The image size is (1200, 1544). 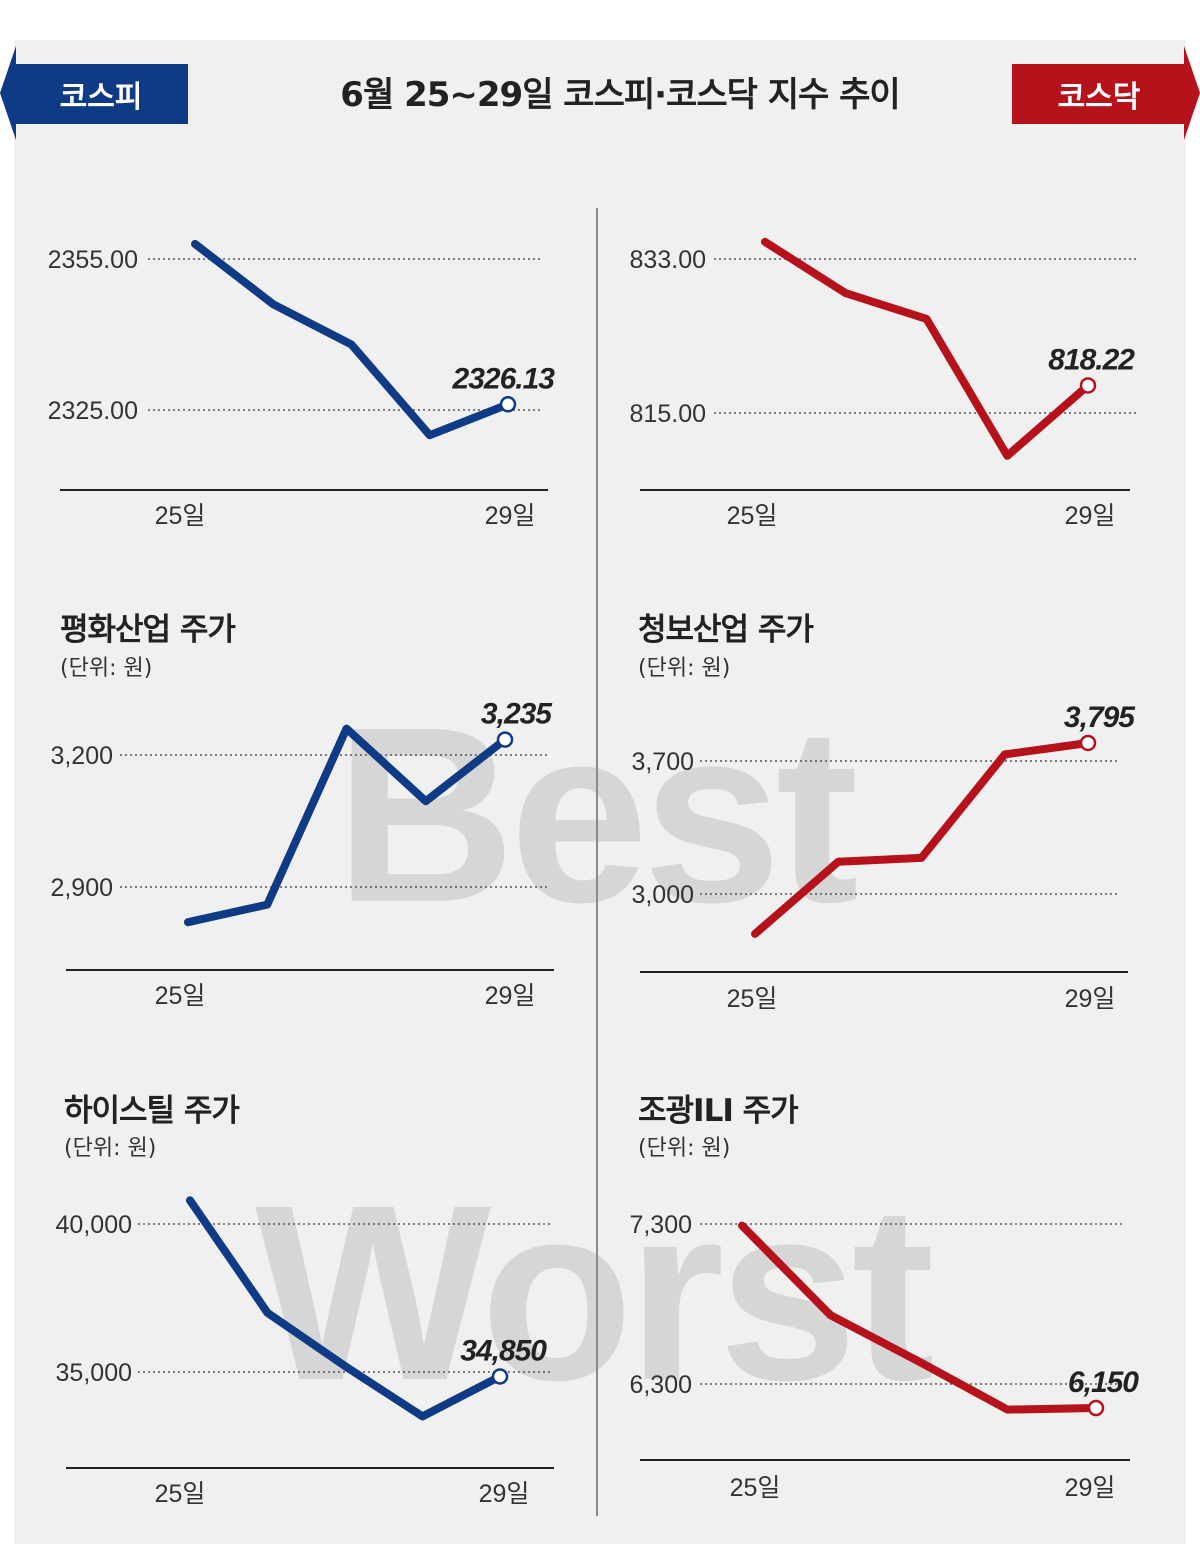 I want to click on pyunghwa-xtick-label: 25일, so click(x=180, y=996).